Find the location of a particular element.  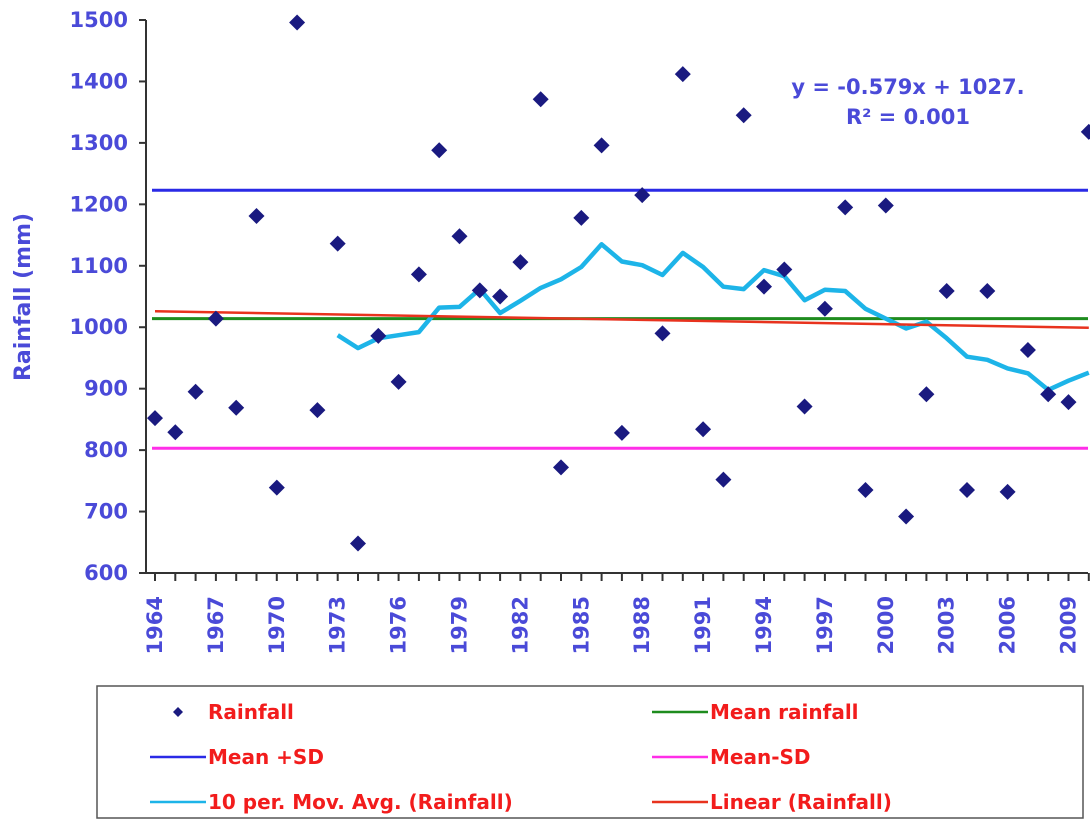

legend-rainfall-swatch is located at coordinates (178, 712).